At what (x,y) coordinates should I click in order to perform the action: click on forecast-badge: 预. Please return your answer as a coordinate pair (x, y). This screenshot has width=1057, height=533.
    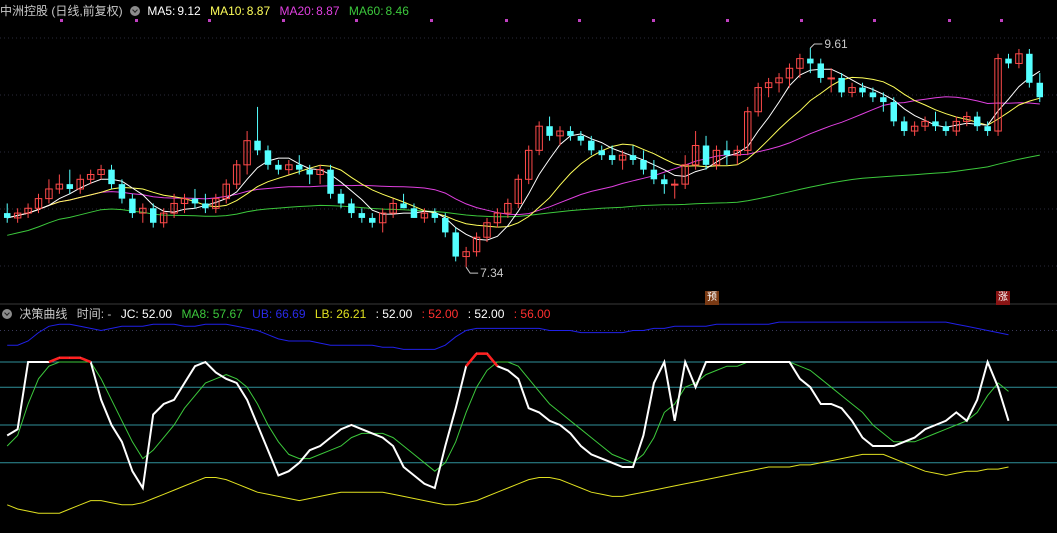
    Looking at the image, I should click on (712, 298).